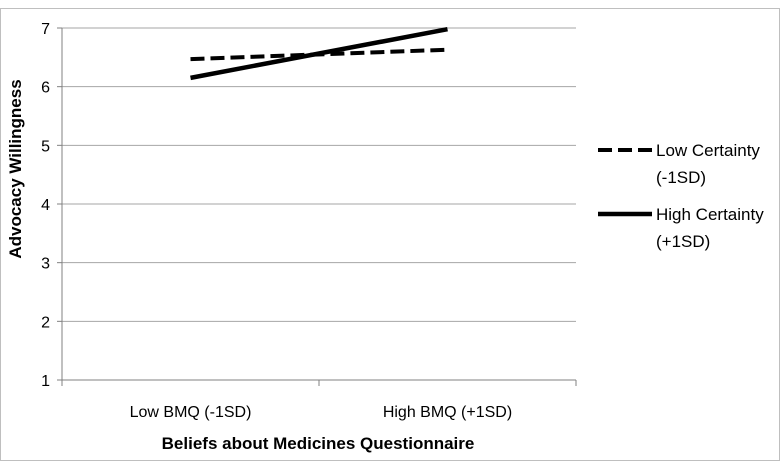 This screenshot has height=470, width=780. I want to click on y-tick-label: 1, so click(45, 381).